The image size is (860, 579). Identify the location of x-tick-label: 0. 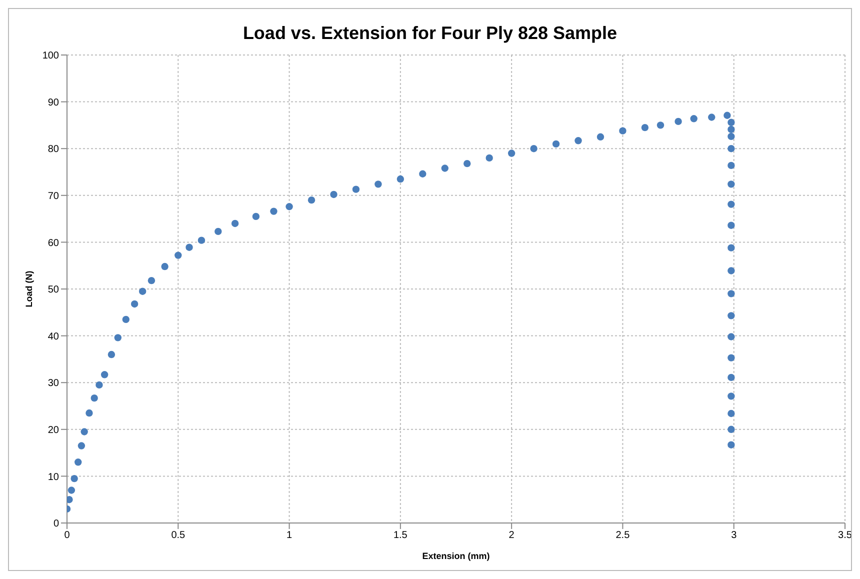
(67, 536).